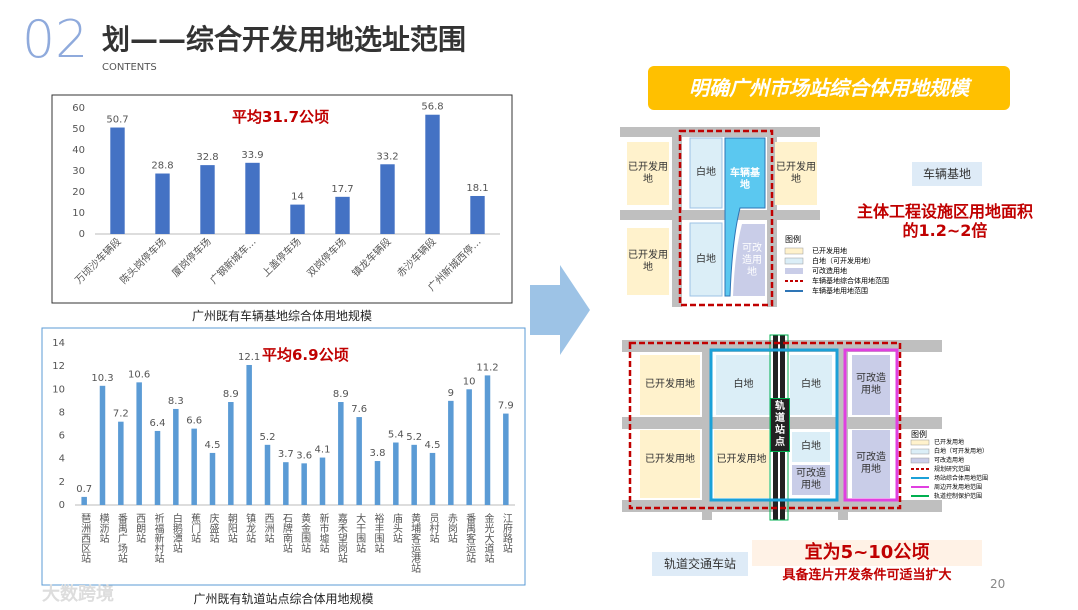 This screenshot has width=1078, height=610. I want to click on x-tick-label: 番禺广场站, so click(121, 538).